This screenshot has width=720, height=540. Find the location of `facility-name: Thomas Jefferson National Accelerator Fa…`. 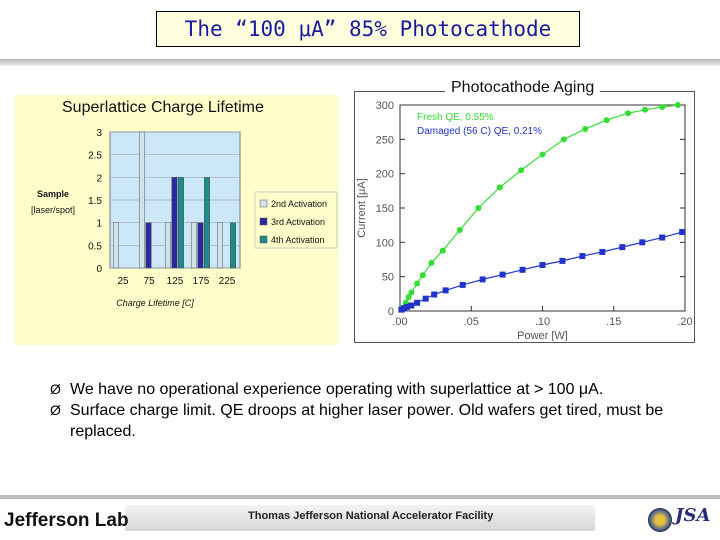

facility-name: Thomas Jefferson National Accelerator Fa… is located at coordinates (371, 516).